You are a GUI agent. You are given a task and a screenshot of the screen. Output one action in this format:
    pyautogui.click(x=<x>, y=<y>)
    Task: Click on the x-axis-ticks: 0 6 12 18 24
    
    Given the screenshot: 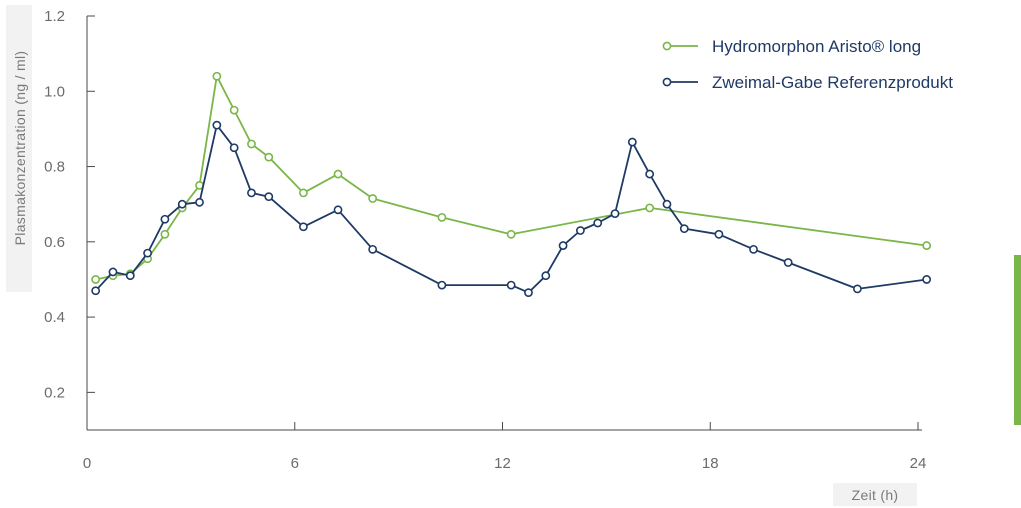 What is the action you would take?
    pyautogui.click(x=505, y=447)
    